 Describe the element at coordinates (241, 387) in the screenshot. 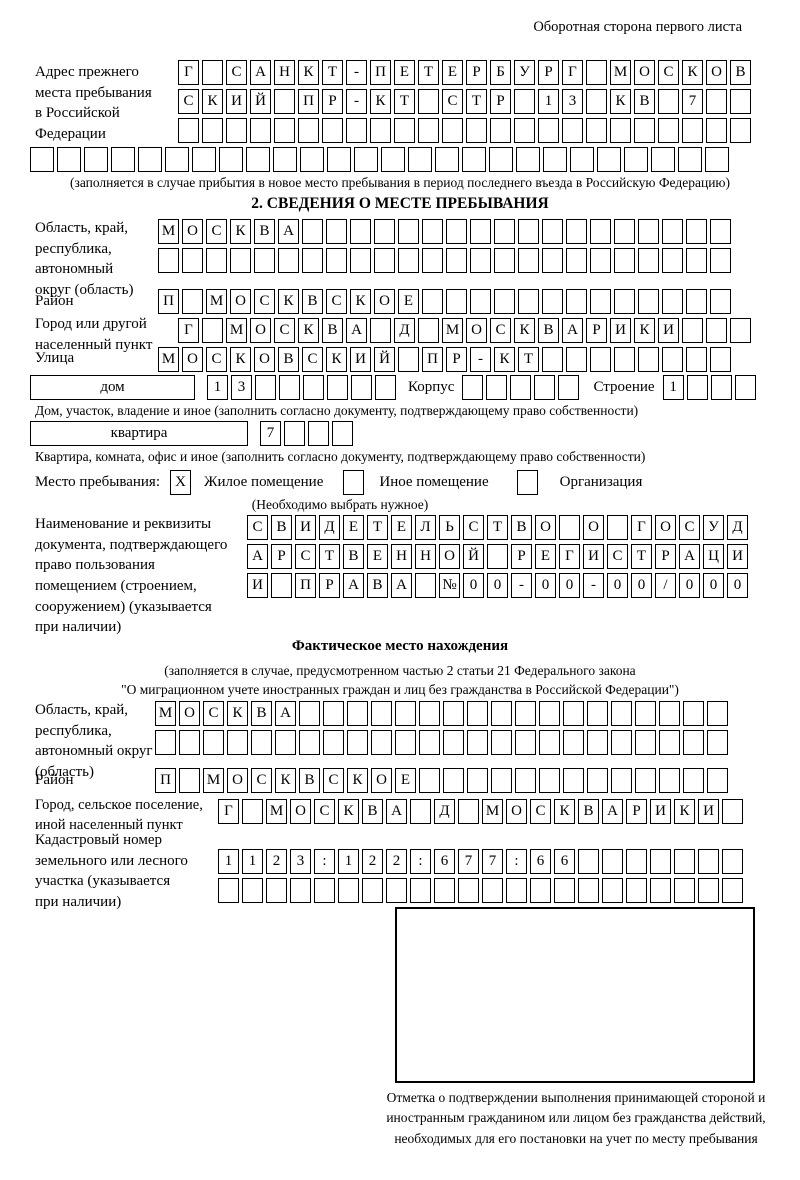

I see `char-cell: 3` at that location.